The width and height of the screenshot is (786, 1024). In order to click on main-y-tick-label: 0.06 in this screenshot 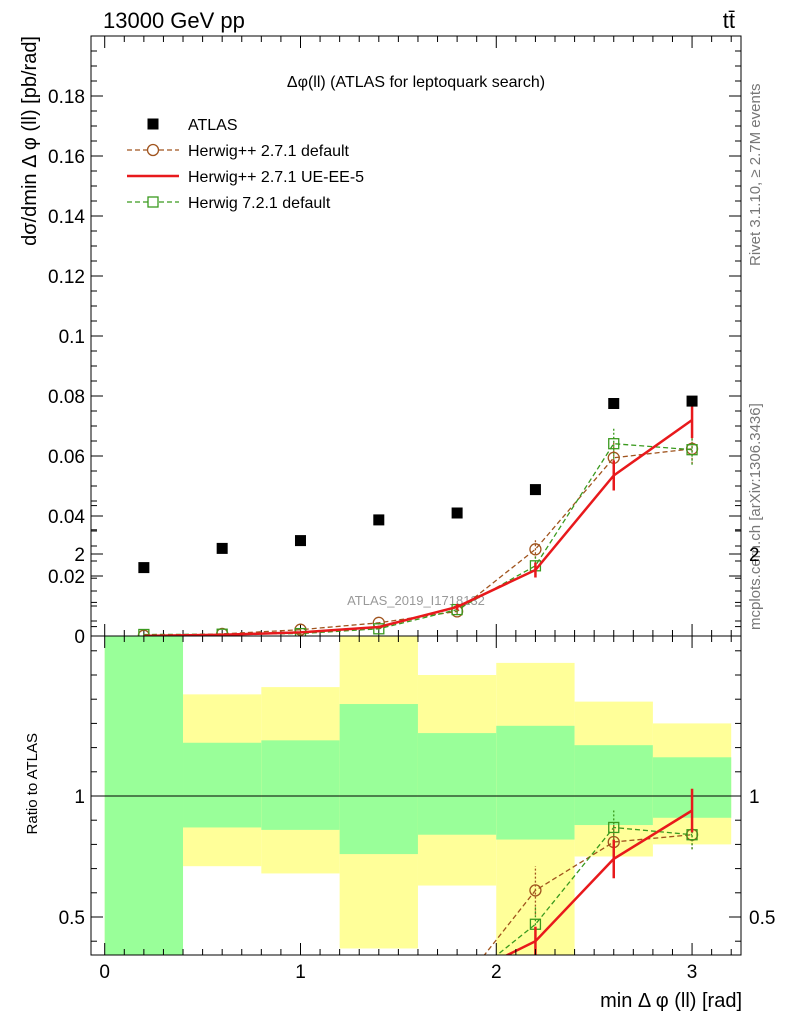, I will do `click(66, 457)`.